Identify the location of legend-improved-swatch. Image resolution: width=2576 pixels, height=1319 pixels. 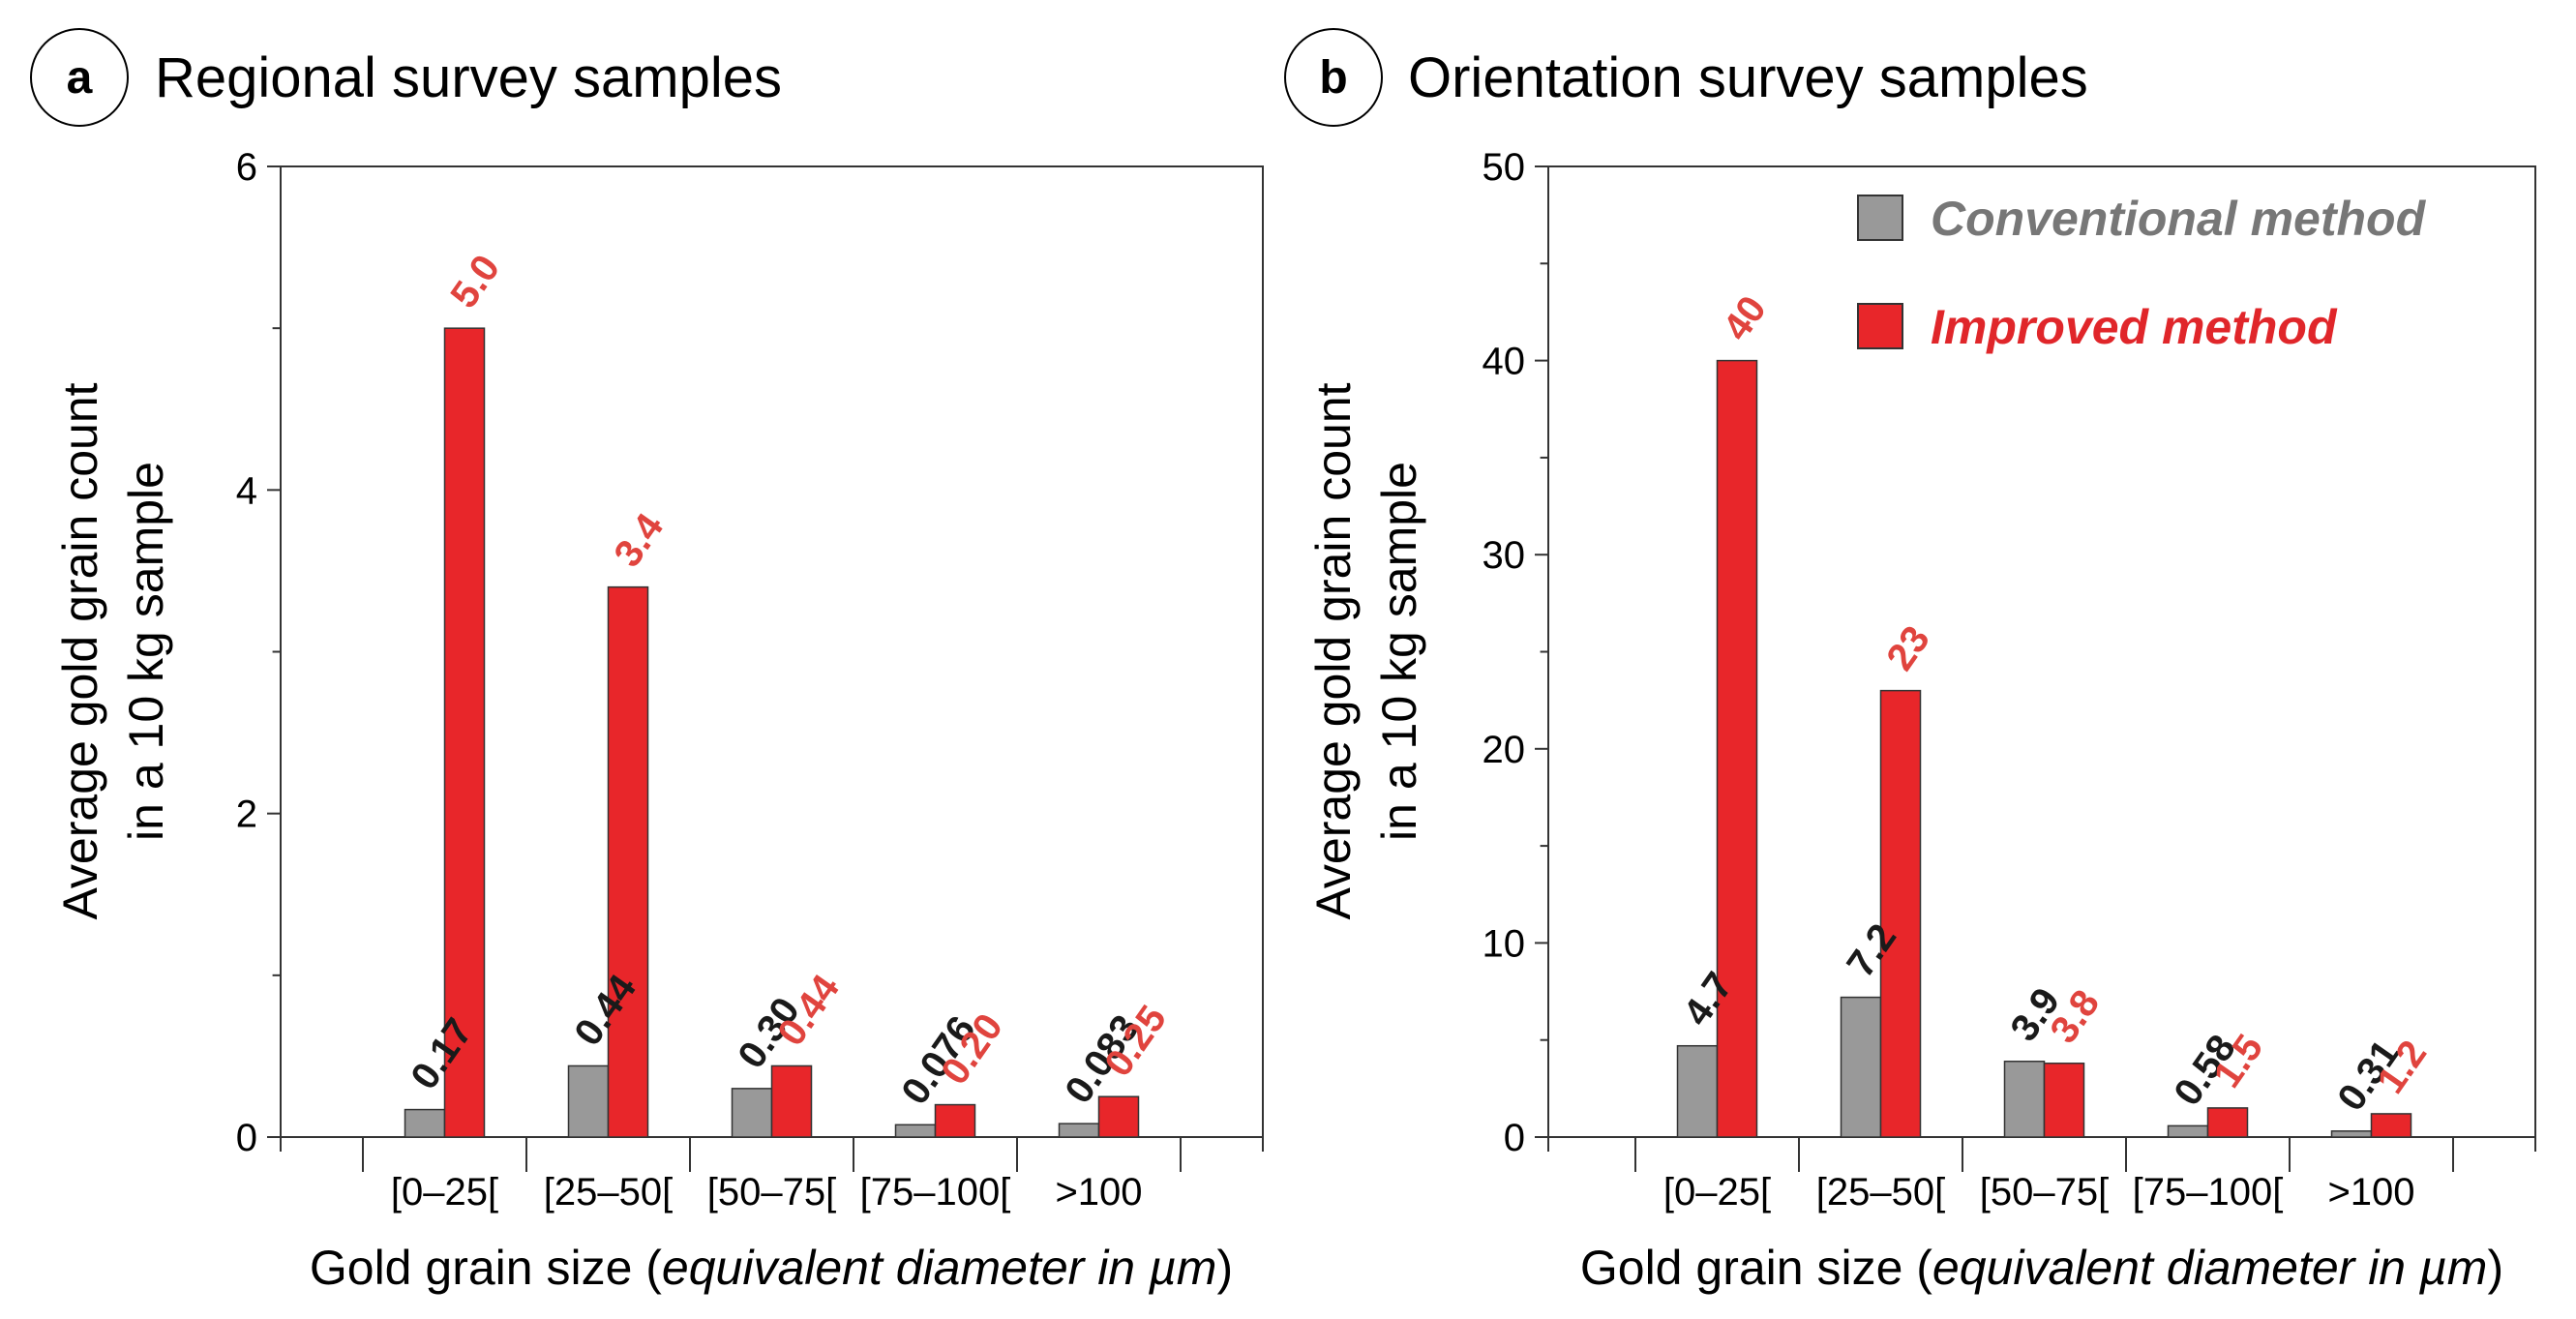
(1880, 326).